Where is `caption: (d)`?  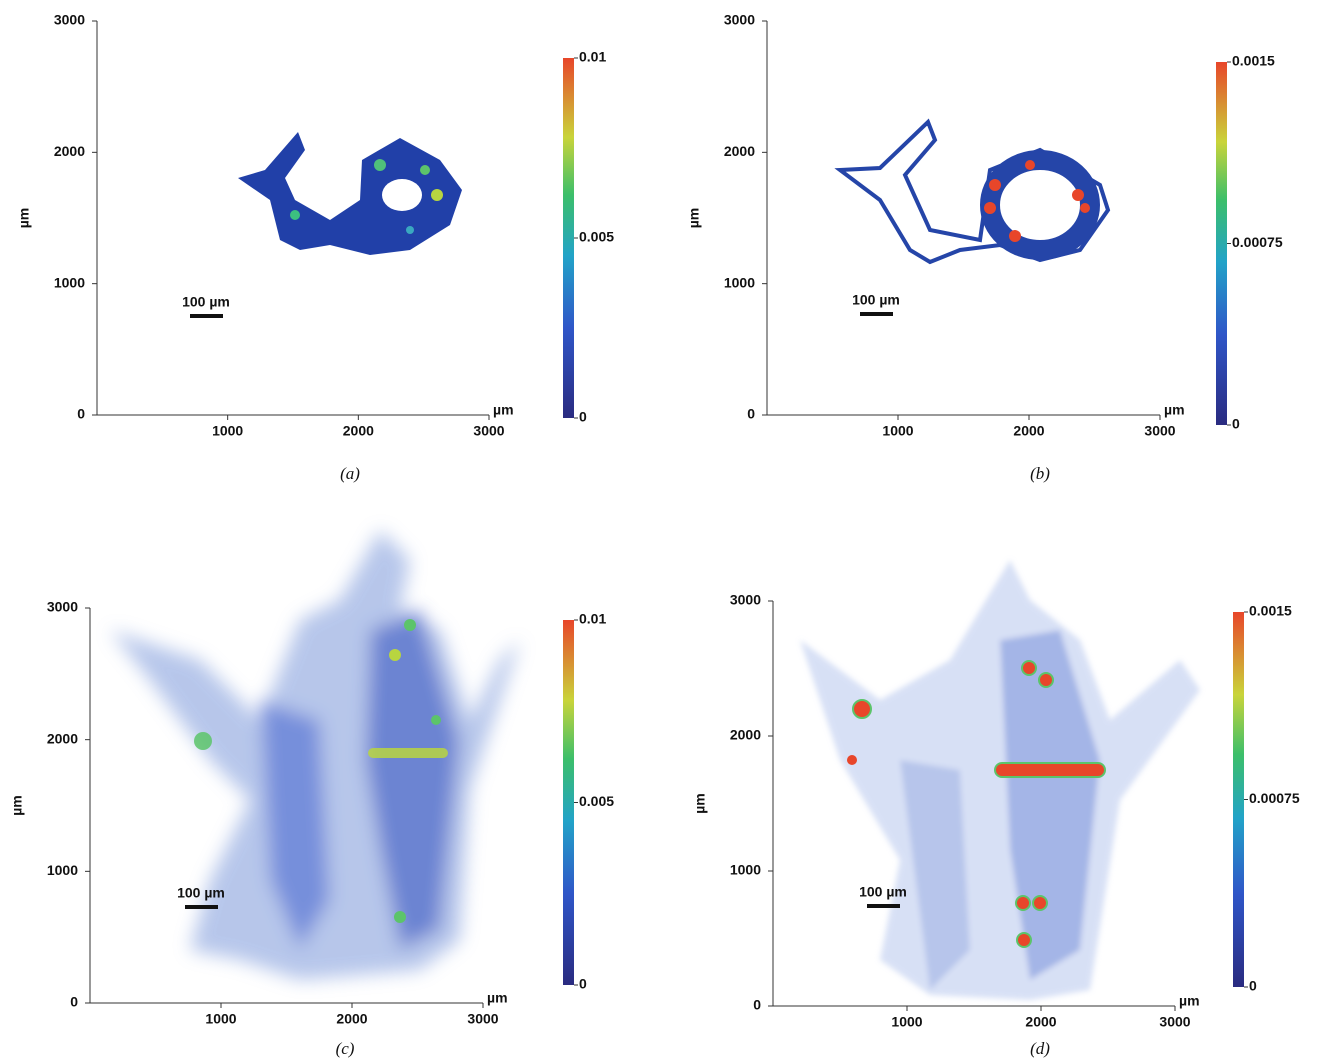 caption: (d) is located at coordinates (1040, 1048).